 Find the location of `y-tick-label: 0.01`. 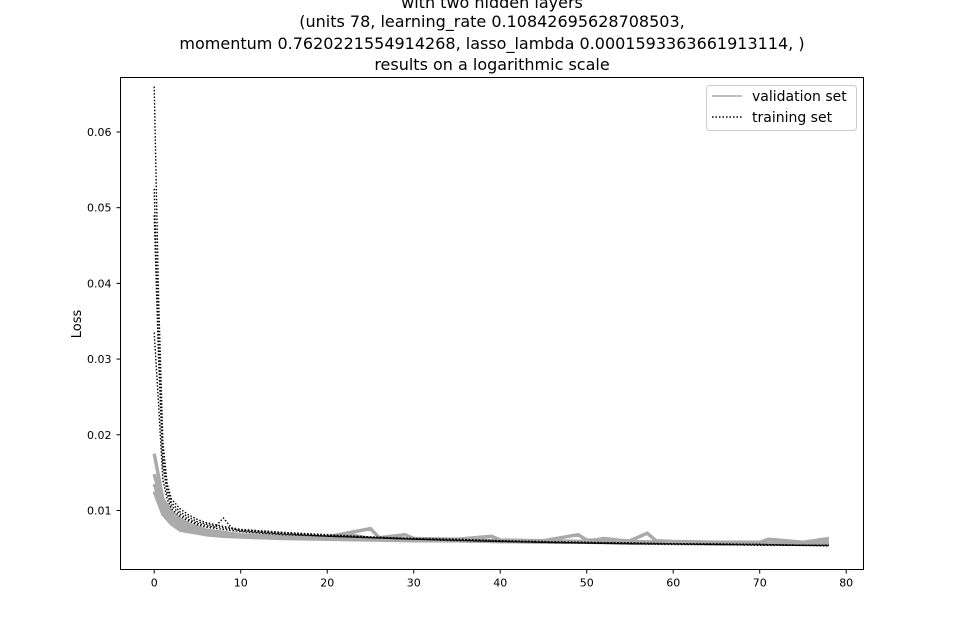

y-tick-label: 0.01 is located at coordinates (99, 510).